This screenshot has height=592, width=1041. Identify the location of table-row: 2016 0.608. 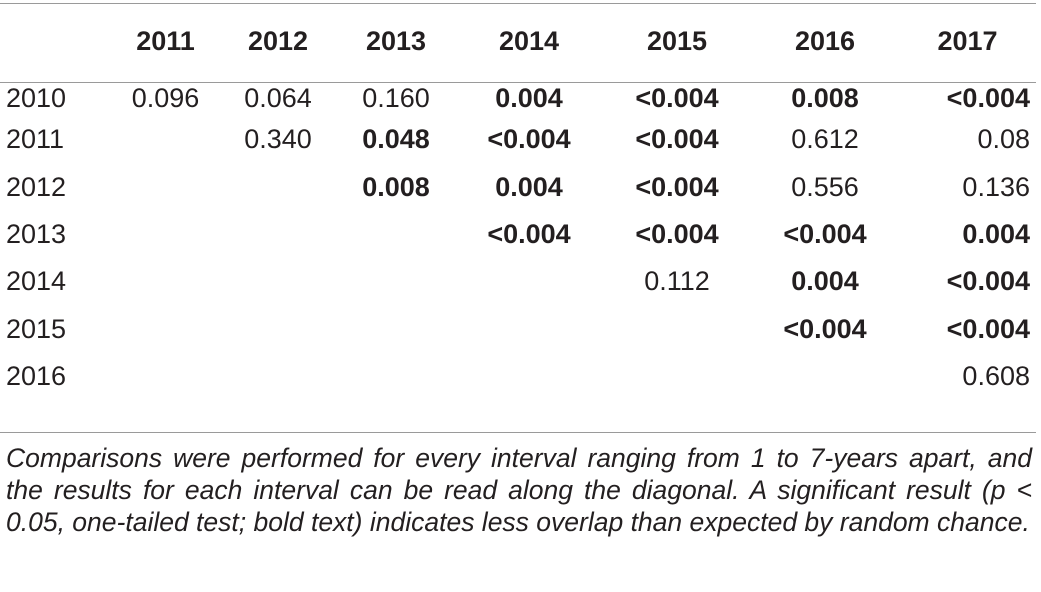
(518, 376).